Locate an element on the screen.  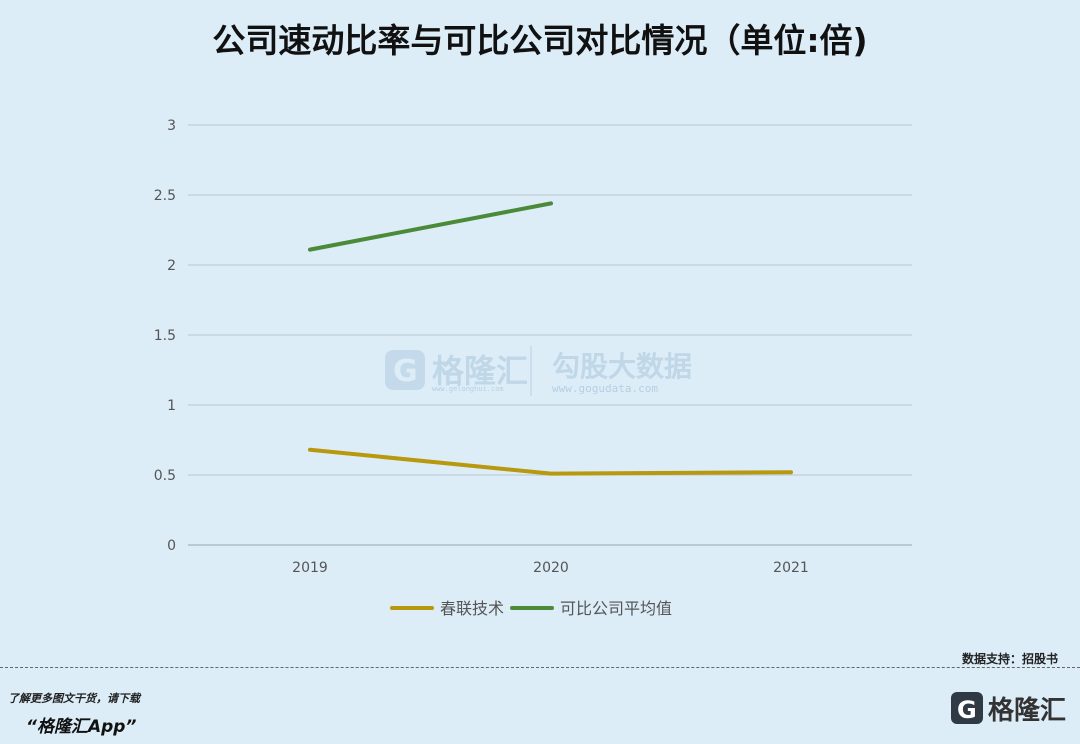
x-axis: 2019 2020 2021 is located at coordinates (550, 568).